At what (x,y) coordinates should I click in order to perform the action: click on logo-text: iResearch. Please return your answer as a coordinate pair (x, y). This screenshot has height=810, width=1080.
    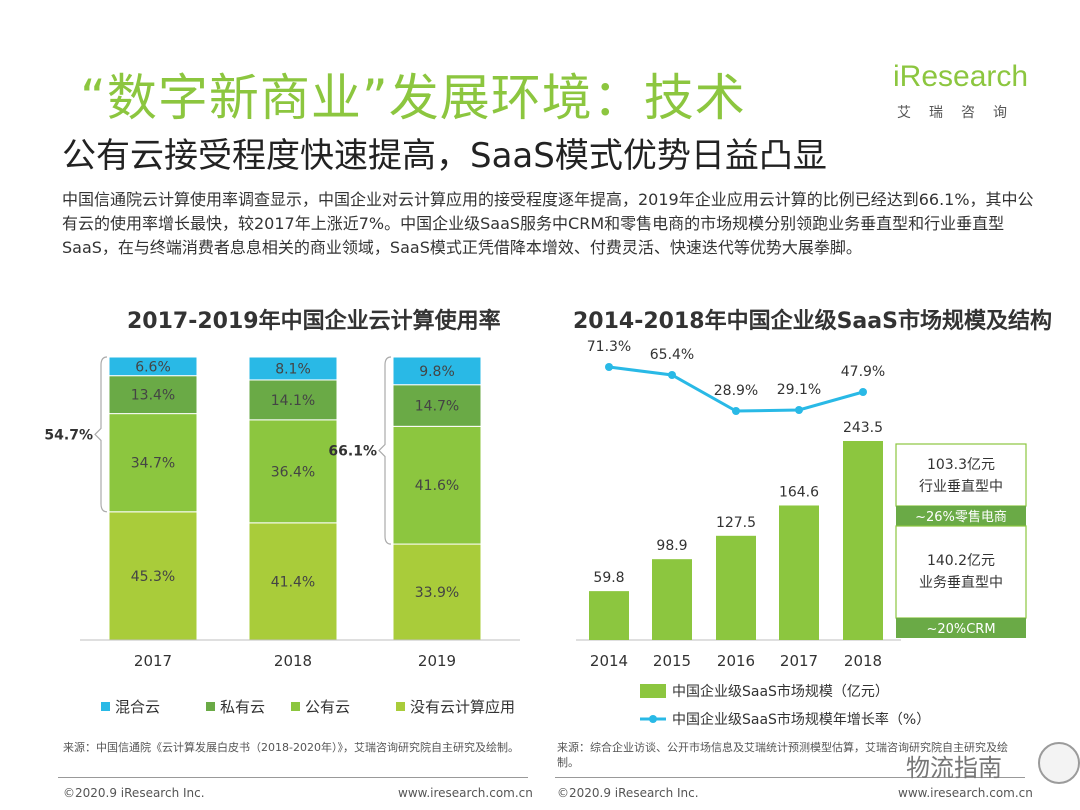
    Looking at the image, I should click on (961, 76).